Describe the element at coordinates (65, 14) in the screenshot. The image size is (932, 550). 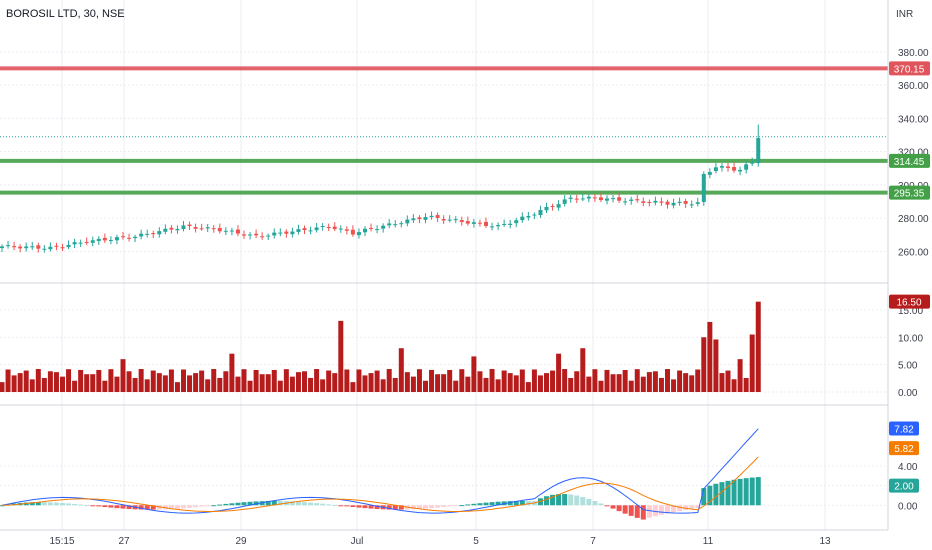
I see `symbol-title: BOROSIL LTD, 30, NSE` at that location.